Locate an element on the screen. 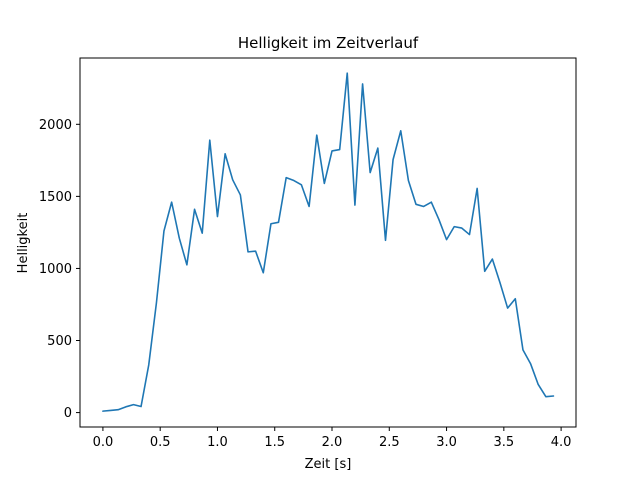 The image size is (640, 480). y-tick-label: 1000 is located at coordinates (55, 269).